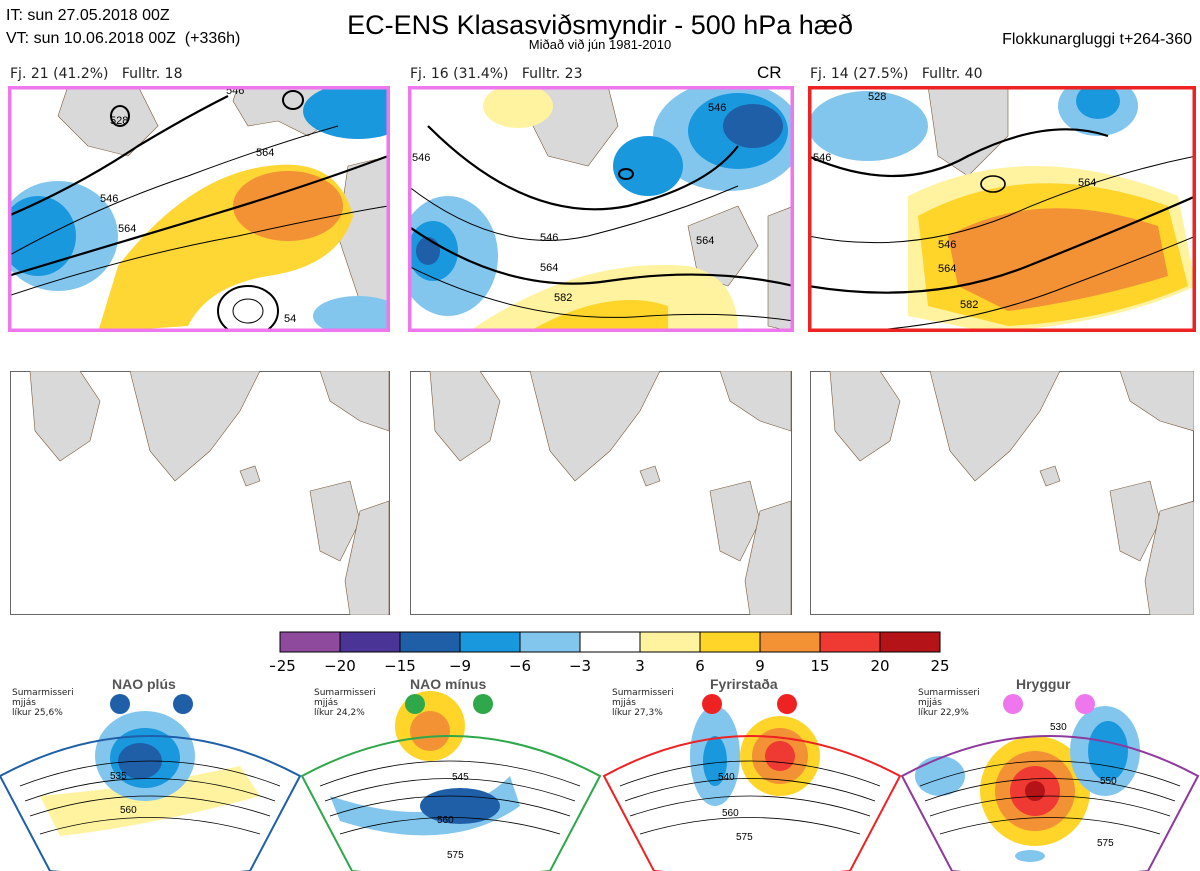  I want to click on regime-title-blocking: Fyrirstaða, so click(744, 684).